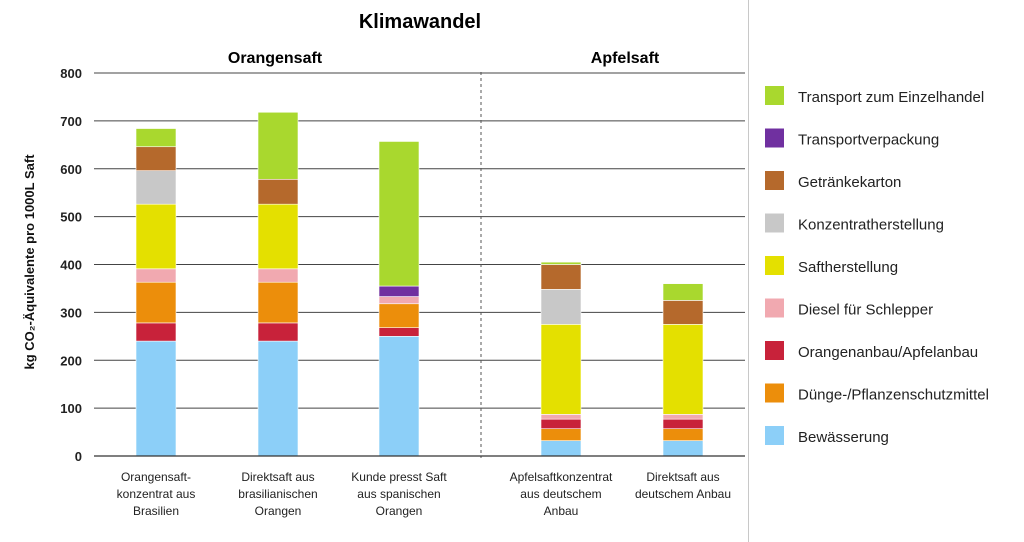 The height and width of the screenshot is (542, 1024). Describe the element at coordinates (868, 140) in the screenshot. I see `legend-label: Transportverpackung` at that location.